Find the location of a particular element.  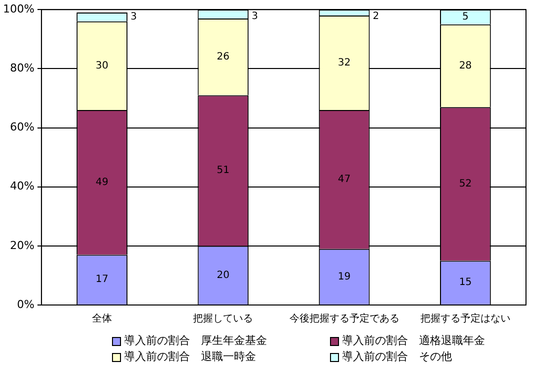

data-label: 51 is located at coordinates (223, 170).